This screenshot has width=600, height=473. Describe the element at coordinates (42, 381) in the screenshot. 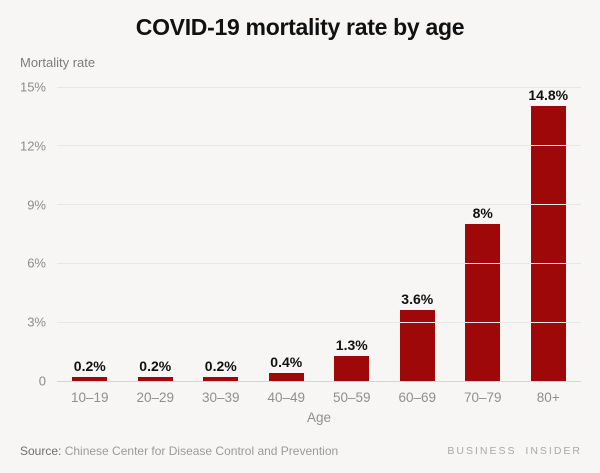

I see `y-tick-label: 0` at that location.